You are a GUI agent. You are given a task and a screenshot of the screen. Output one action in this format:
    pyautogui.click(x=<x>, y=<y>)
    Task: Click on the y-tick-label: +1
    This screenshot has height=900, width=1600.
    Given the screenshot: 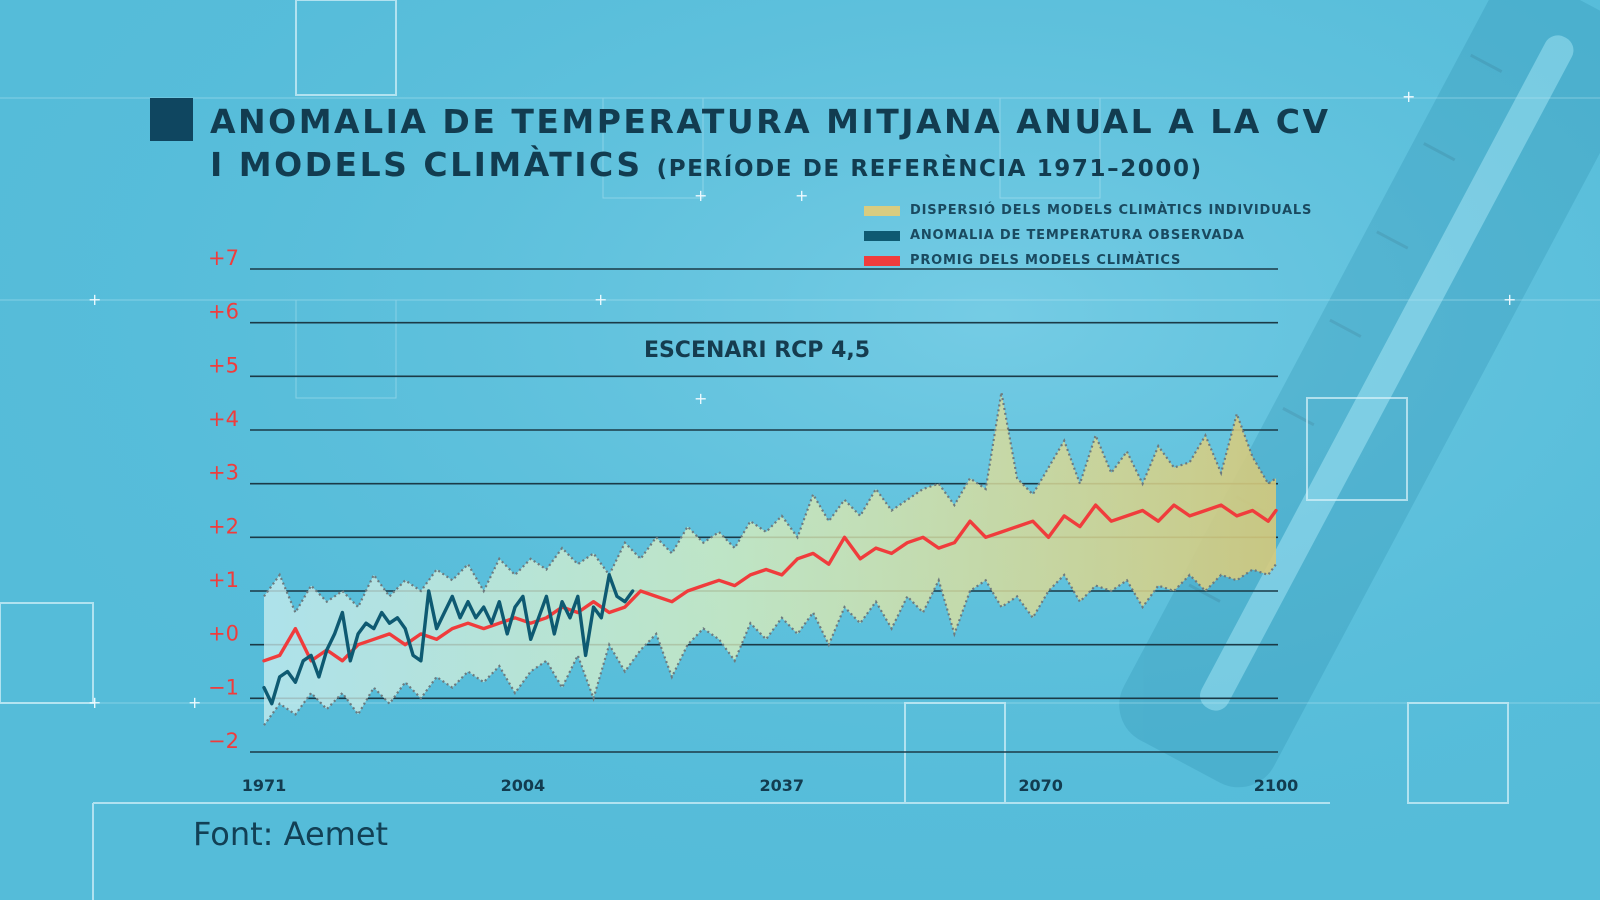 What is the action you would take?
    pyautogui.click(x=223, y=580)
    